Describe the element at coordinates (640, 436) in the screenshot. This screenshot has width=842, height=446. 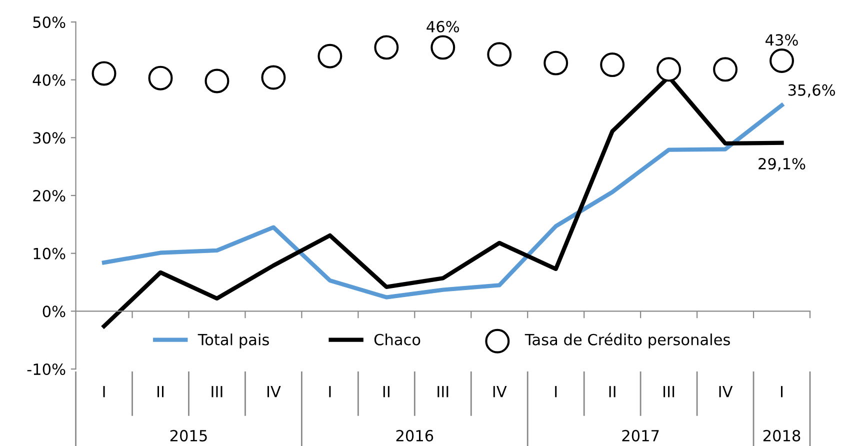
I see `text: 2017` at that location.